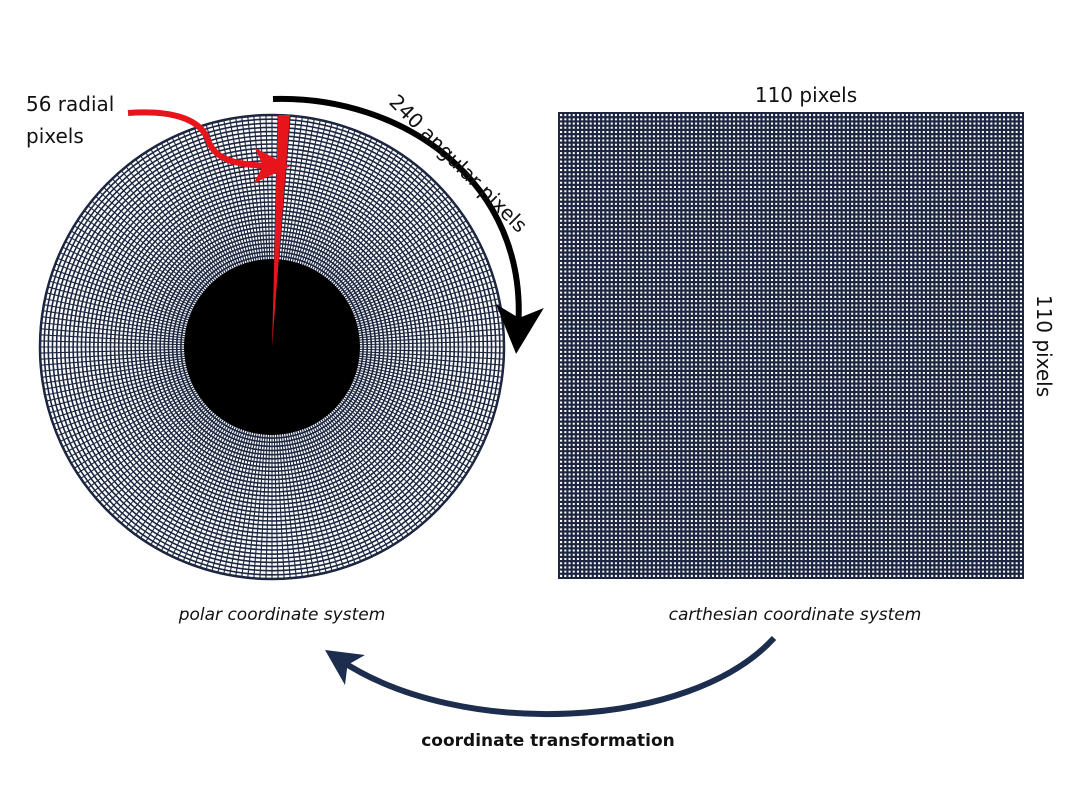 The height and width of the screenshot is (810, 1080). Describe the element at coordinates (806, 95) in the screenshot. I see `width-label: 110 pixels` at that location.